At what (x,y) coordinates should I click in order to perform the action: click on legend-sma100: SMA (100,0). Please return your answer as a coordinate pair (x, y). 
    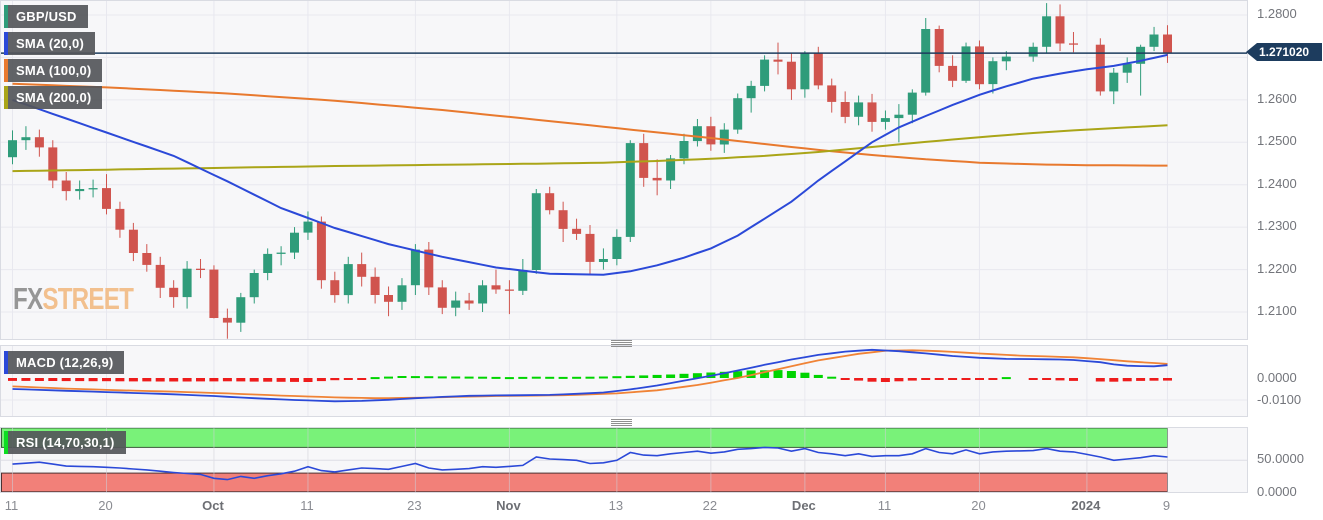
    Looking at the image, I should click on (53, 70).